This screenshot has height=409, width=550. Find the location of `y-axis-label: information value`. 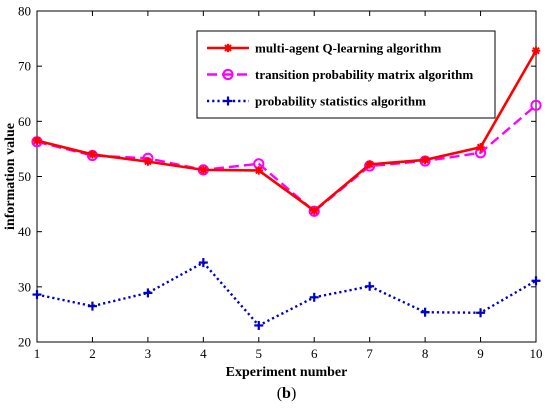

y-axis-label: information value is located at coordinates (10, 176).